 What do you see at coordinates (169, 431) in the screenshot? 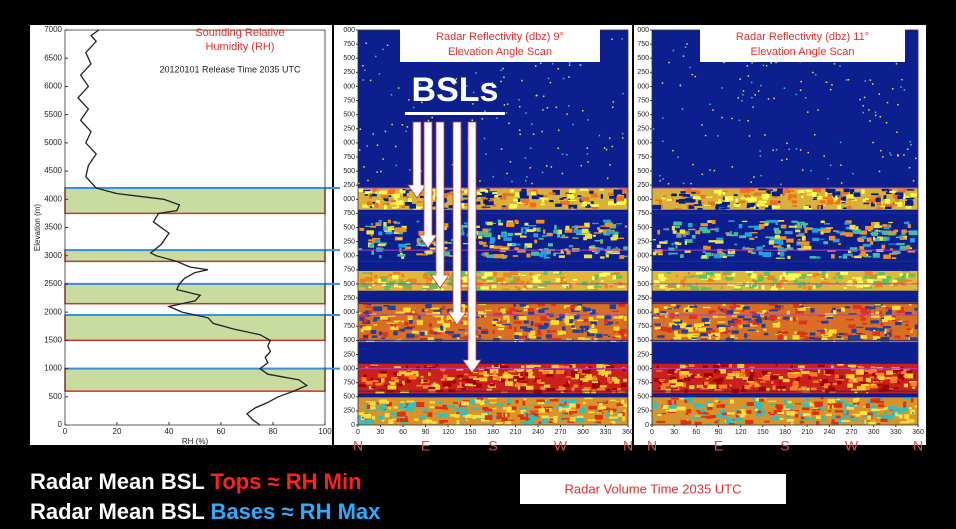
I see `x-tick-label: 40` at bounding box center [169, 431].